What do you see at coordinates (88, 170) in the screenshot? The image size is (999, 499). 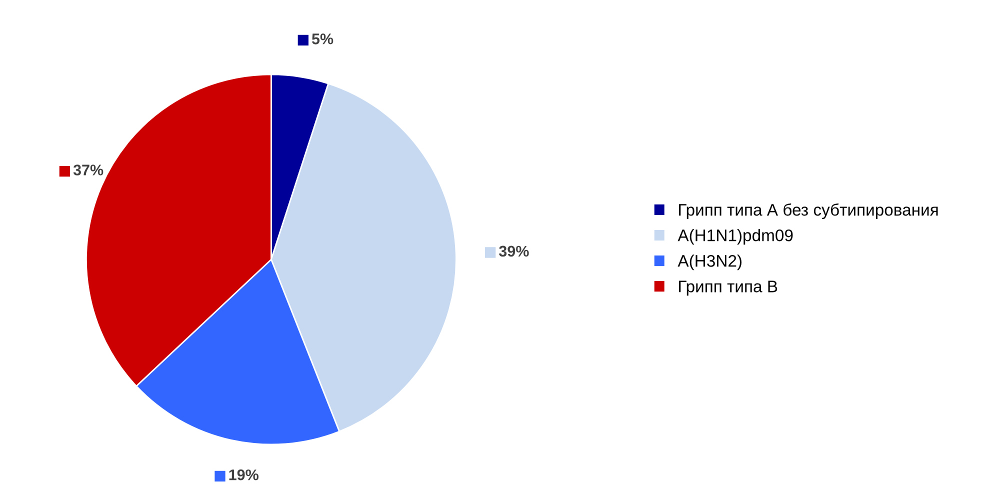 I see `data-label: 37%` at bounding box center [88, 170].